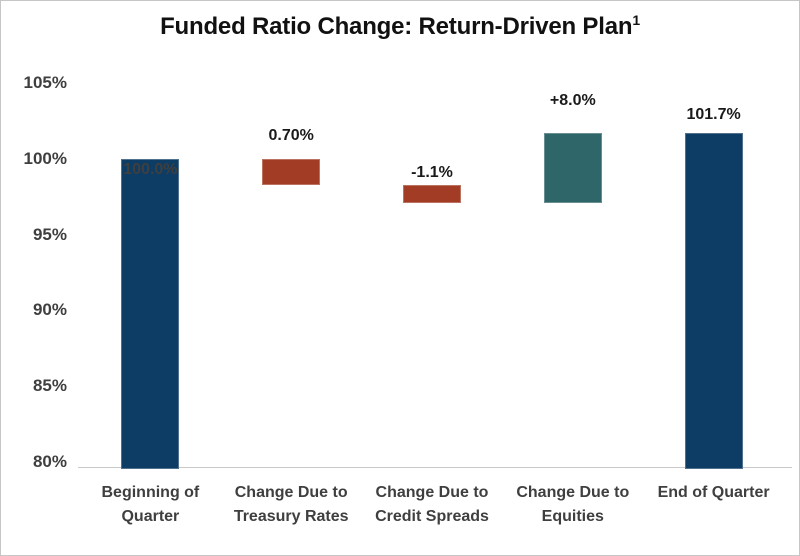 This screenshot has width=800, height=556. I want to click on y-axis-tick-90: 90%, so click(49, 310).